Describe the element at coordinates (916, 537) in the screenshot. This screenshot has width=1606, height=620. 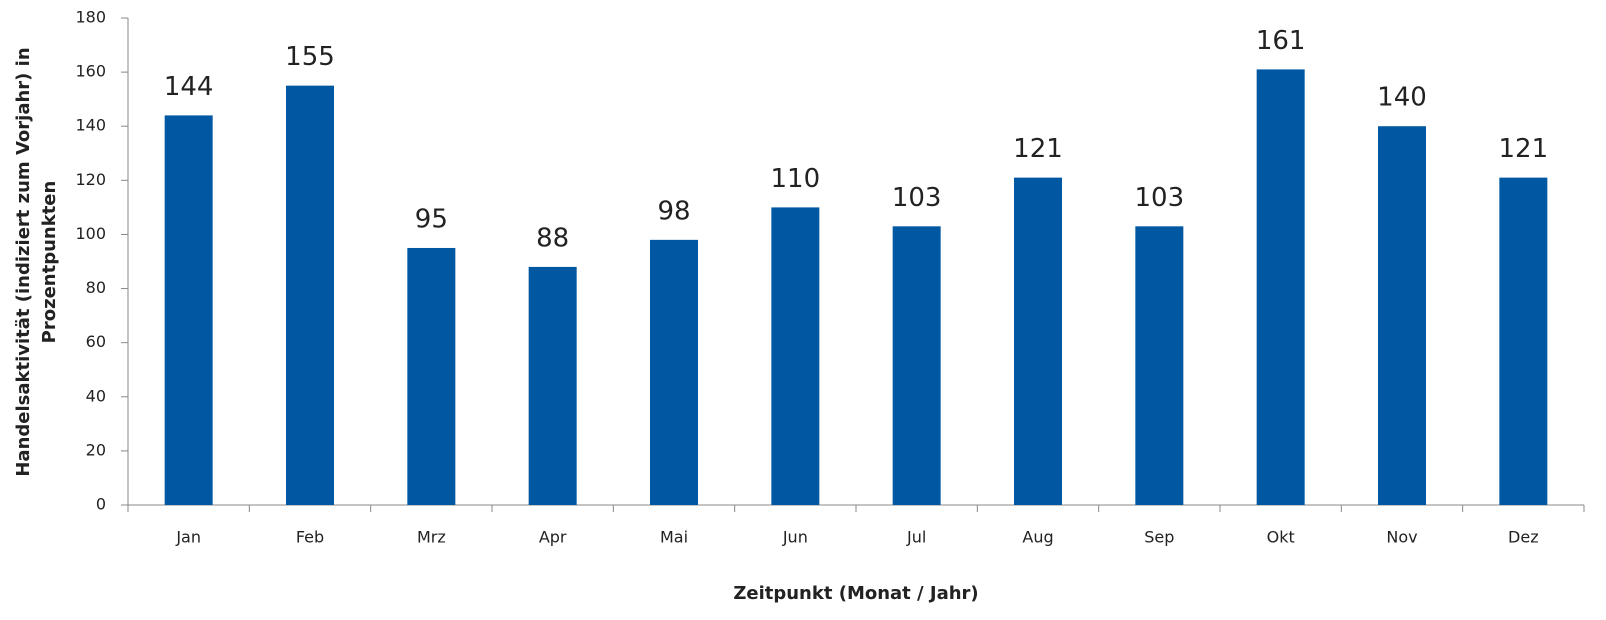
I see `x-tick-label: Jul` at that location.